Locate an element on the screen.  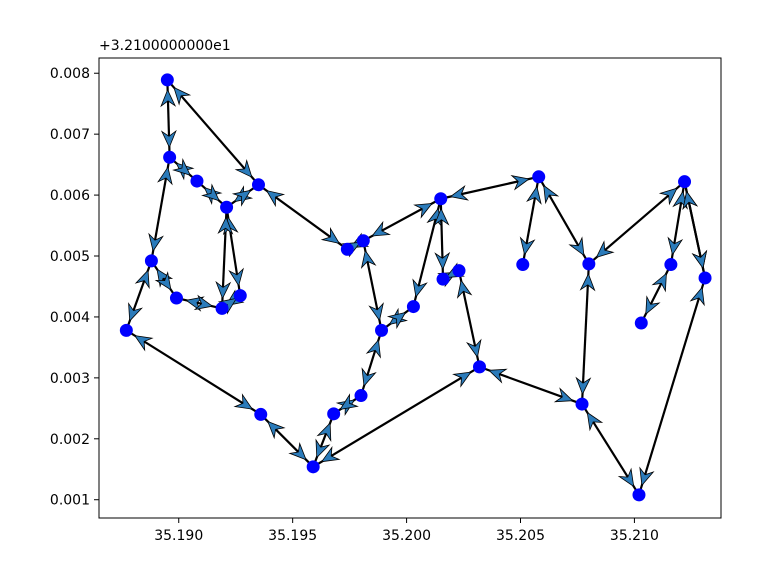
y-tick-label: 0.004 is located at coordinates (70, 318).